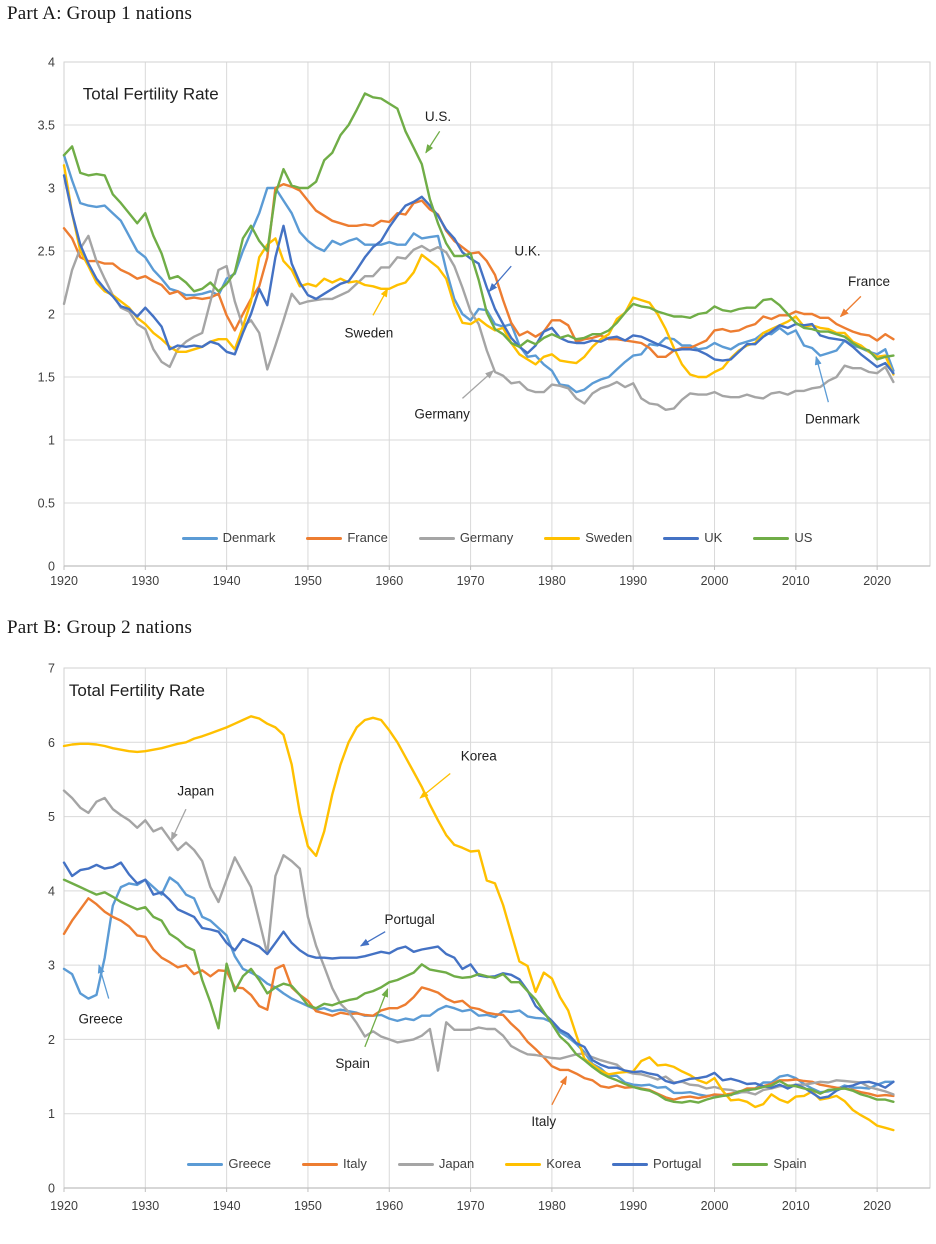 The image size is (936, 1244). Describe the element at coordinates (51, 743) in the screenshot. I see `y-tick-label: 6` at that location.